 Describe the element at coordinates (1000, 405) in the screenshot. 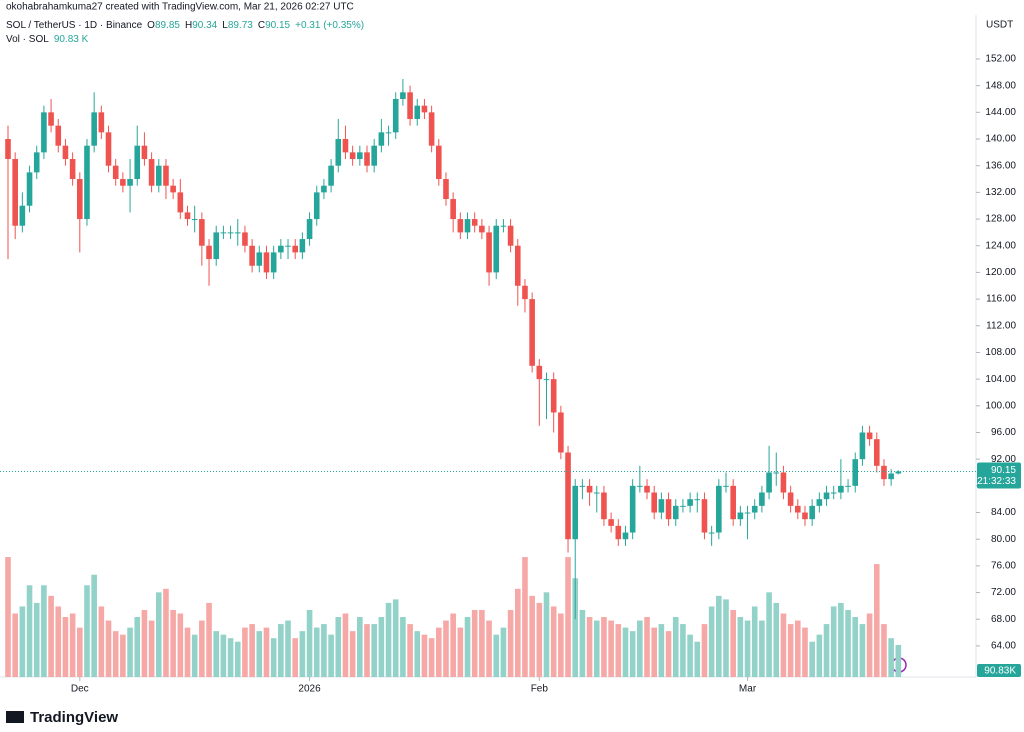

I see `y-tick-label: 100.00` at that location.